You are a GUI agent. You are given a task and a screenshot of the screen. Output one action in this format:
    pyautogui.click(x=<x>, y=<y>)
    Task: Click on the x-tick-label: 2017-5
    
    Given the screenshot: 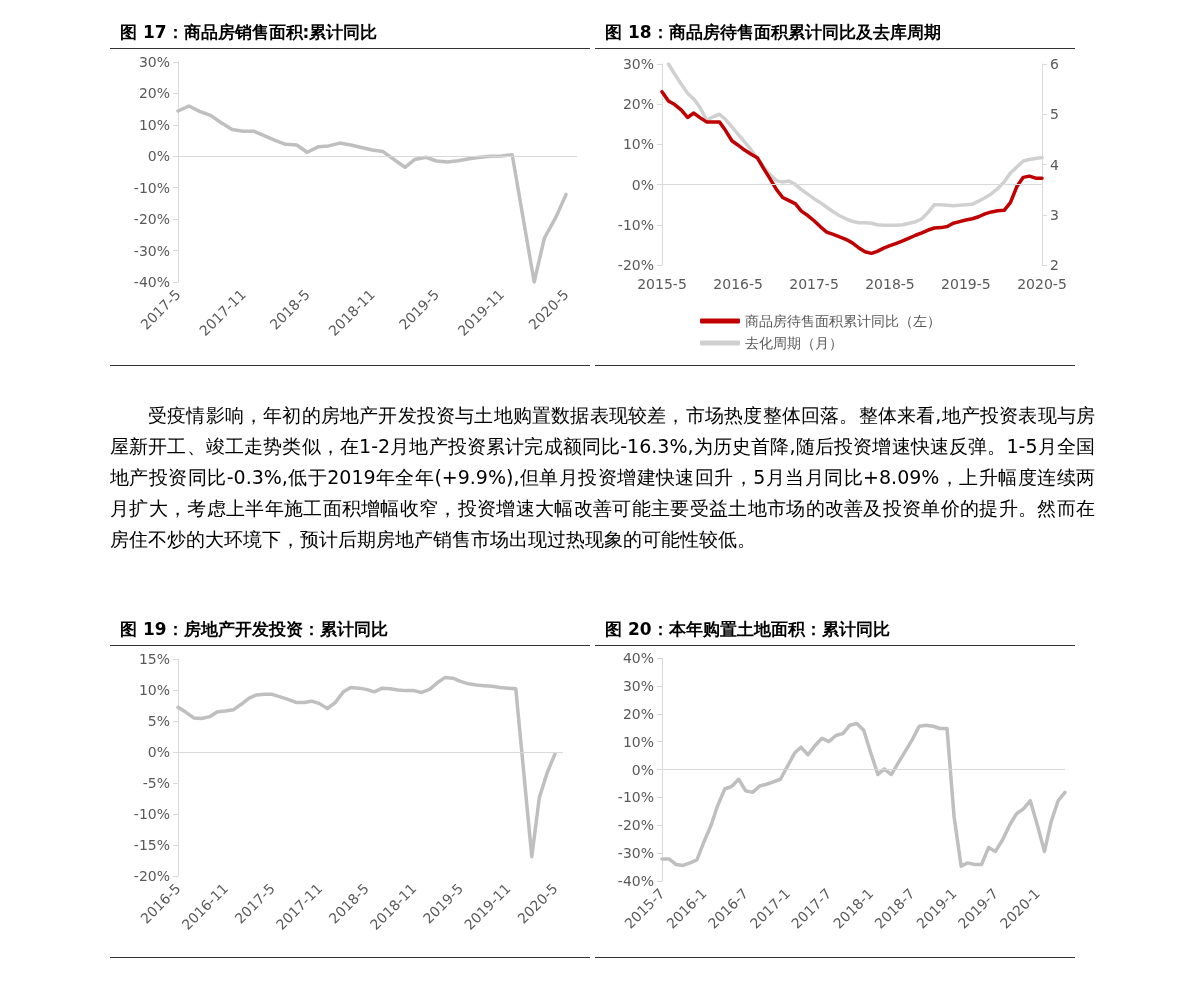 What is the action you would take?
    pyautogui.click(x=814, y=284)
    